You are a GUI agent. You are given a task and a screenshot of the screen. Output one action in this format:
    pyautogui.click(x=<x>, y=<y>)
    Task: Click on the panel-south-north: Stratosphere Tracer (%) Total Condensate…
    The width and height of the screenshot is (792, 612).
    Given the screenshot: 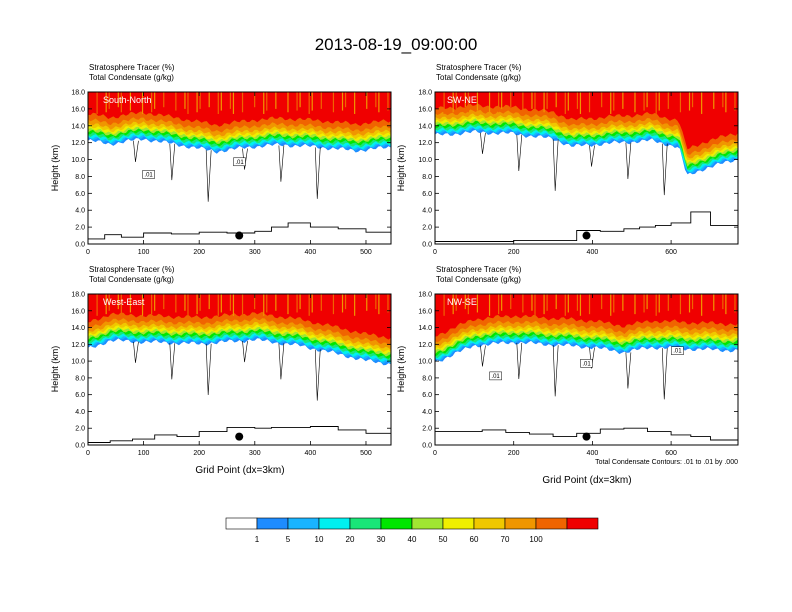 What is the action you would take?
    pyautogui.click(x=221, y=159)
    